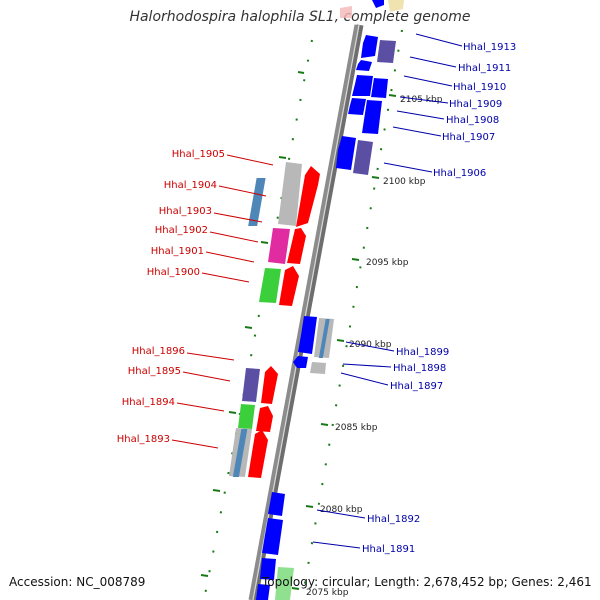 Image resolution: width=600 pixels, height=600 pixels. I want to click on gene-hhal-1910, so click(364, 65).